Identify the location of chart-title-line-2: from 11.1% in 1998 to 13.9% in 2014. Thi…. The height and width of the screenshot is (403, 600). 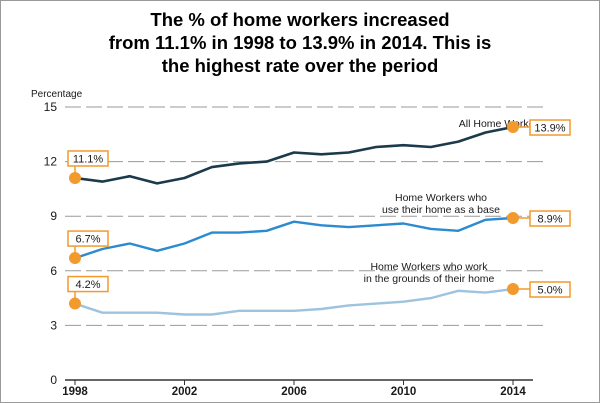
(300, 42).